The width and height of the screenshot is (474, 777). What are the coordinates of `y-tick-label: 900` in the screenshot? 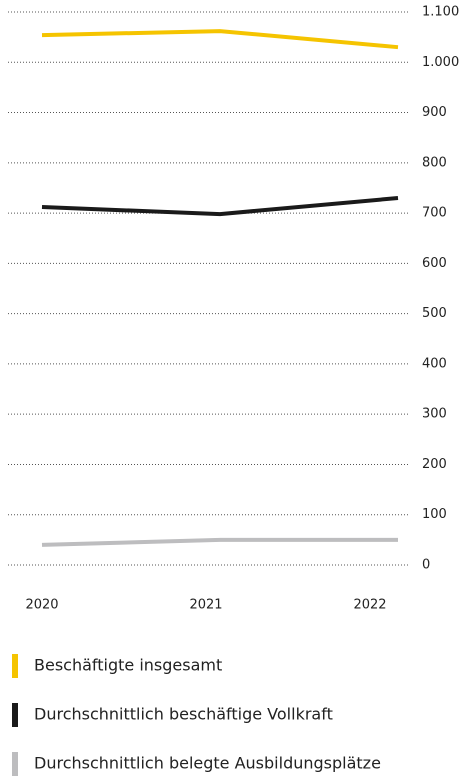 It's located at (434, 112).